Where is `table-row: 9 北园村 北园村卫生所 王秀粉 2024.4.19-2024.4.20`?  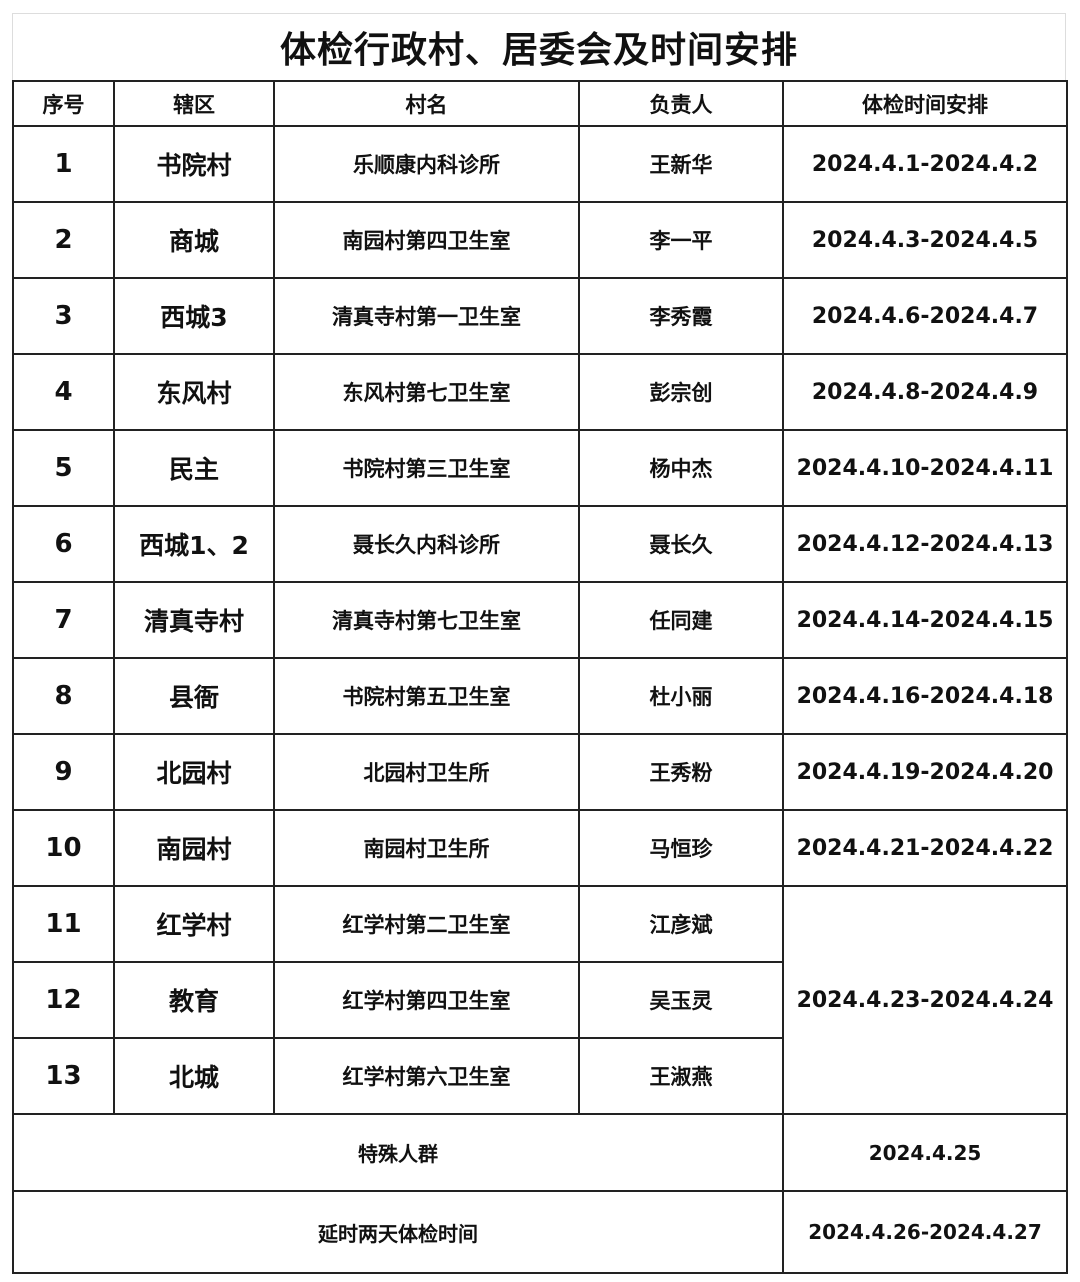
table-row: 9 北园村 北园村卫生所 王秀粉 2024.4.19-2024.4.20 is located at coordinates (540, 772).